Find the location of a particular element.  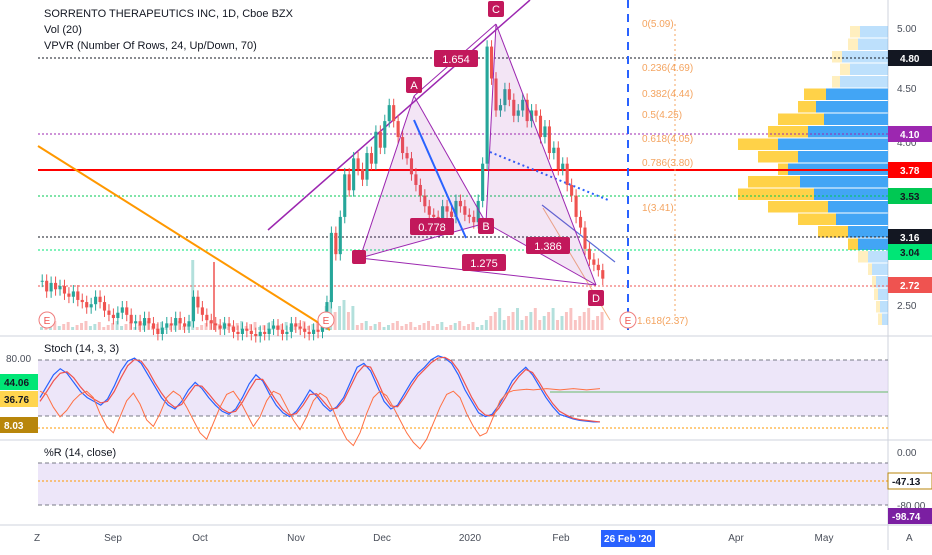

ratio-label: 1.654 is located at coordinates (456, 60).